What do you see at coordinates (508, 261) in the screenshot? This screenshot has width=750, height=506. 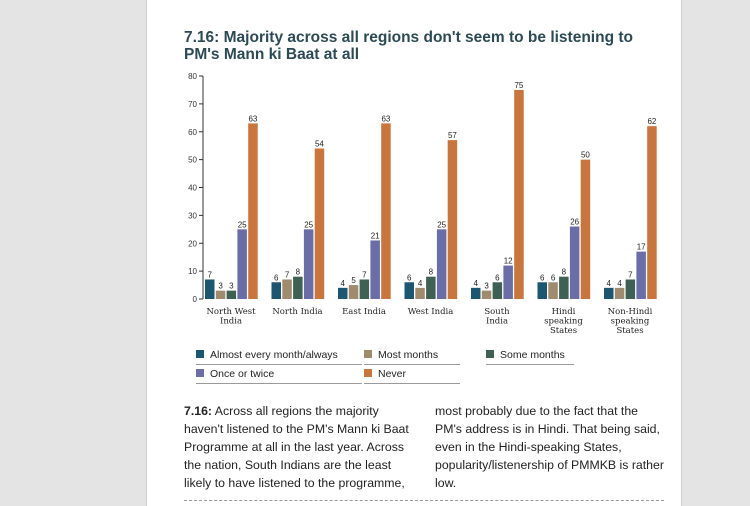 I see `bar-value-label: 12` at bounding box center [508, 261].